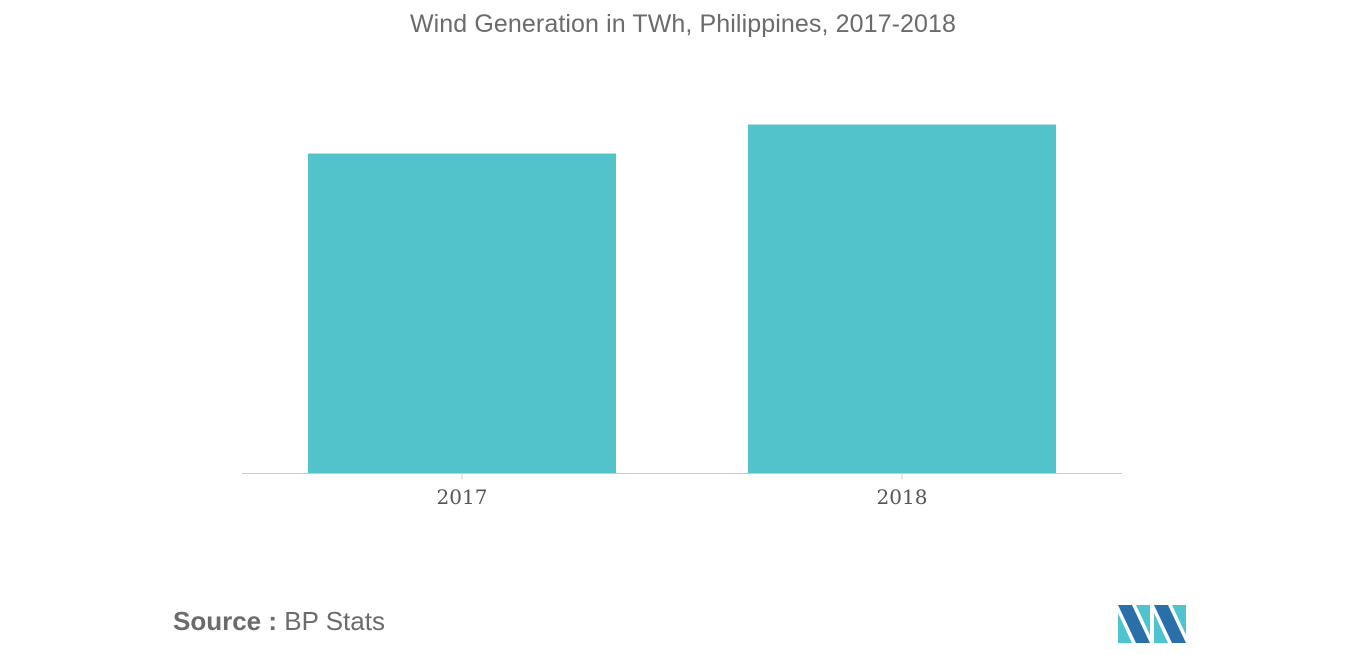  What do you see at coordinates (279, 621) in the screenshot?
I see `source-note: Source : BP Stats` at bounding box center [279, 621].